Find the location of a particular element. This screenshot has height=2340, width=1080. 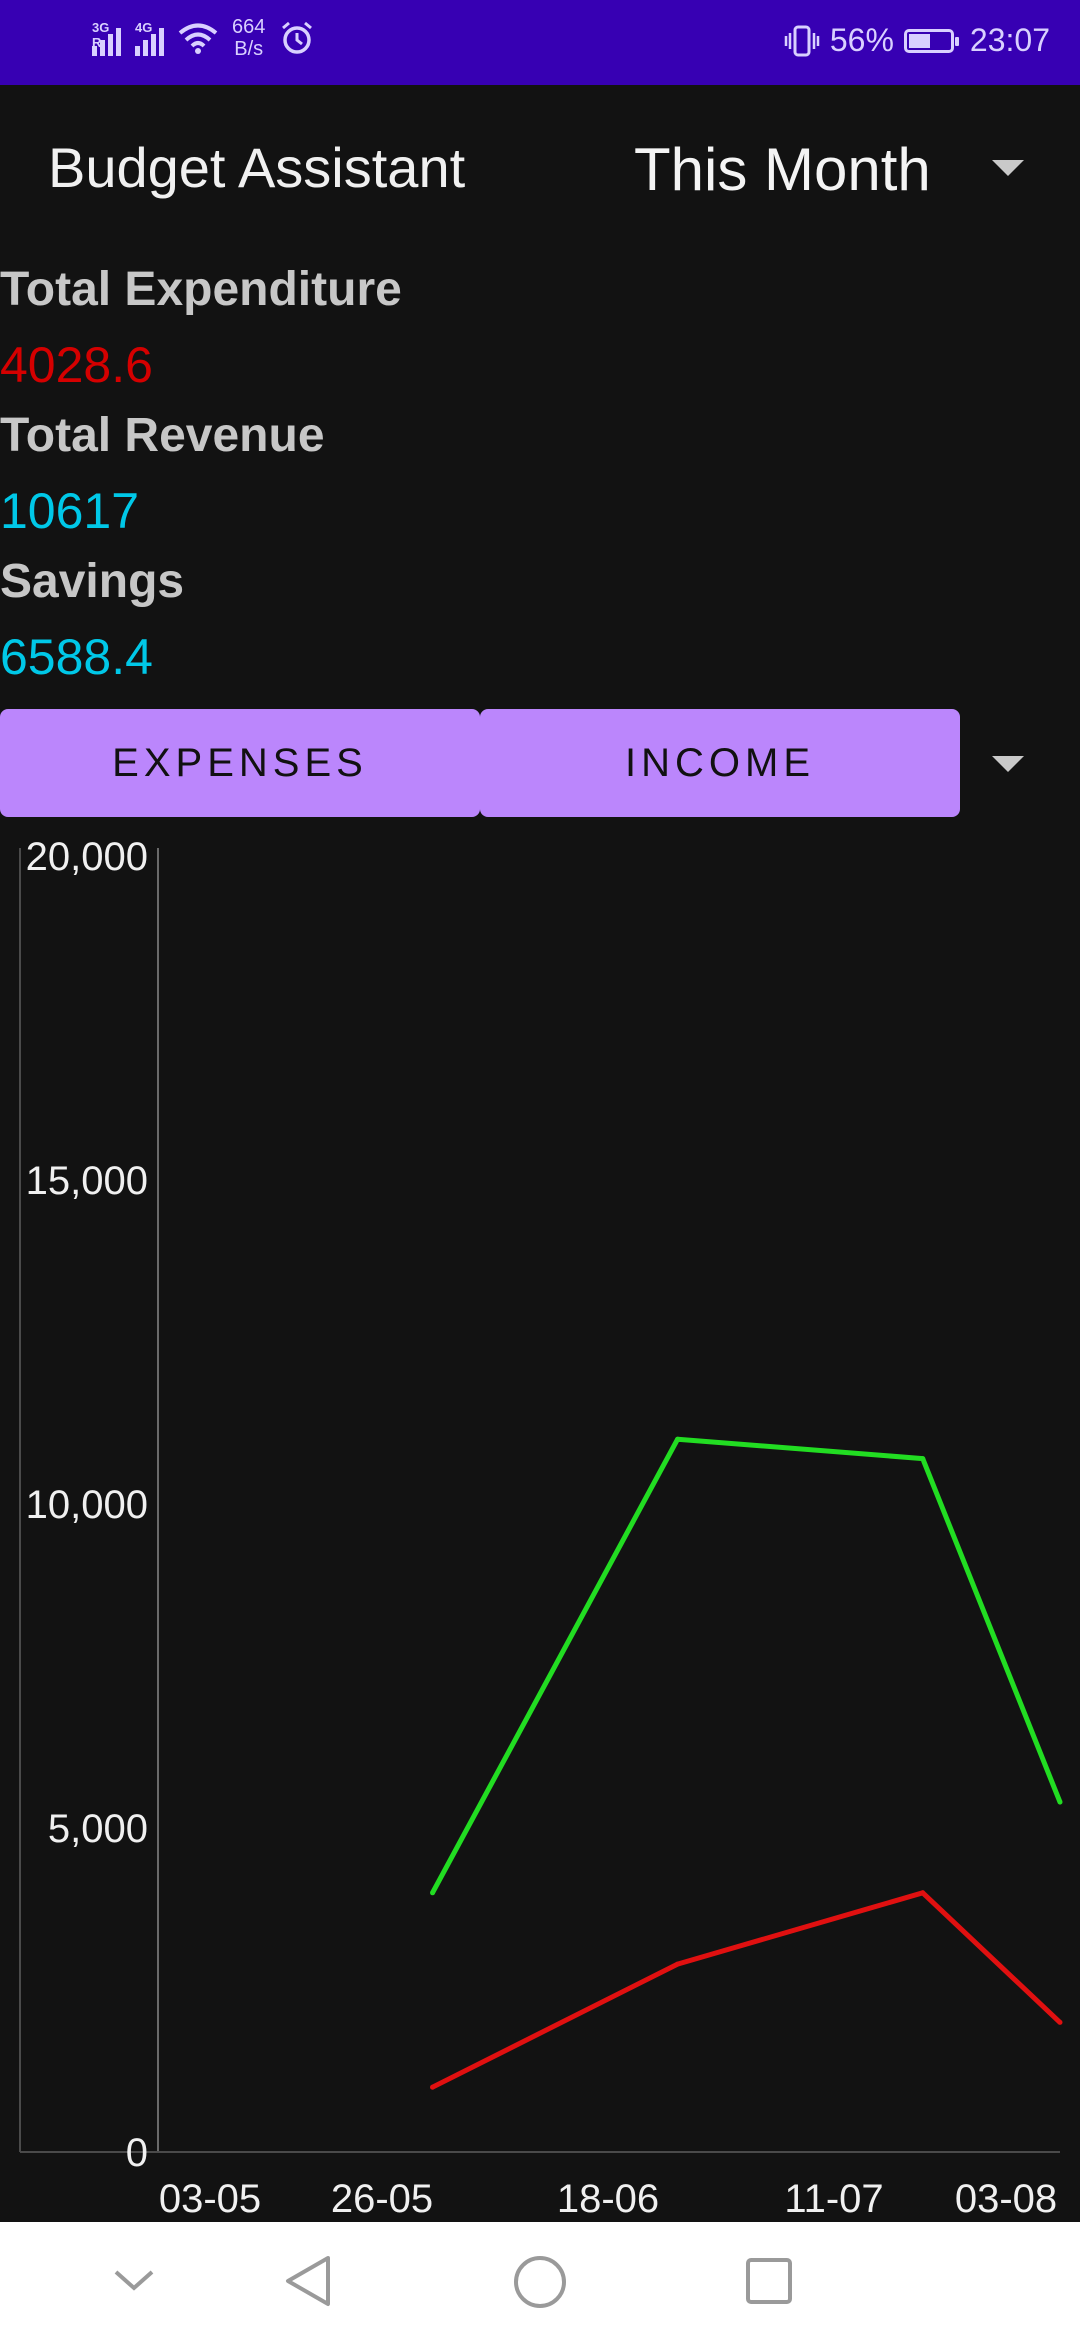

expenditure-label: Total Expenditure is located at coordinates (201, 289).